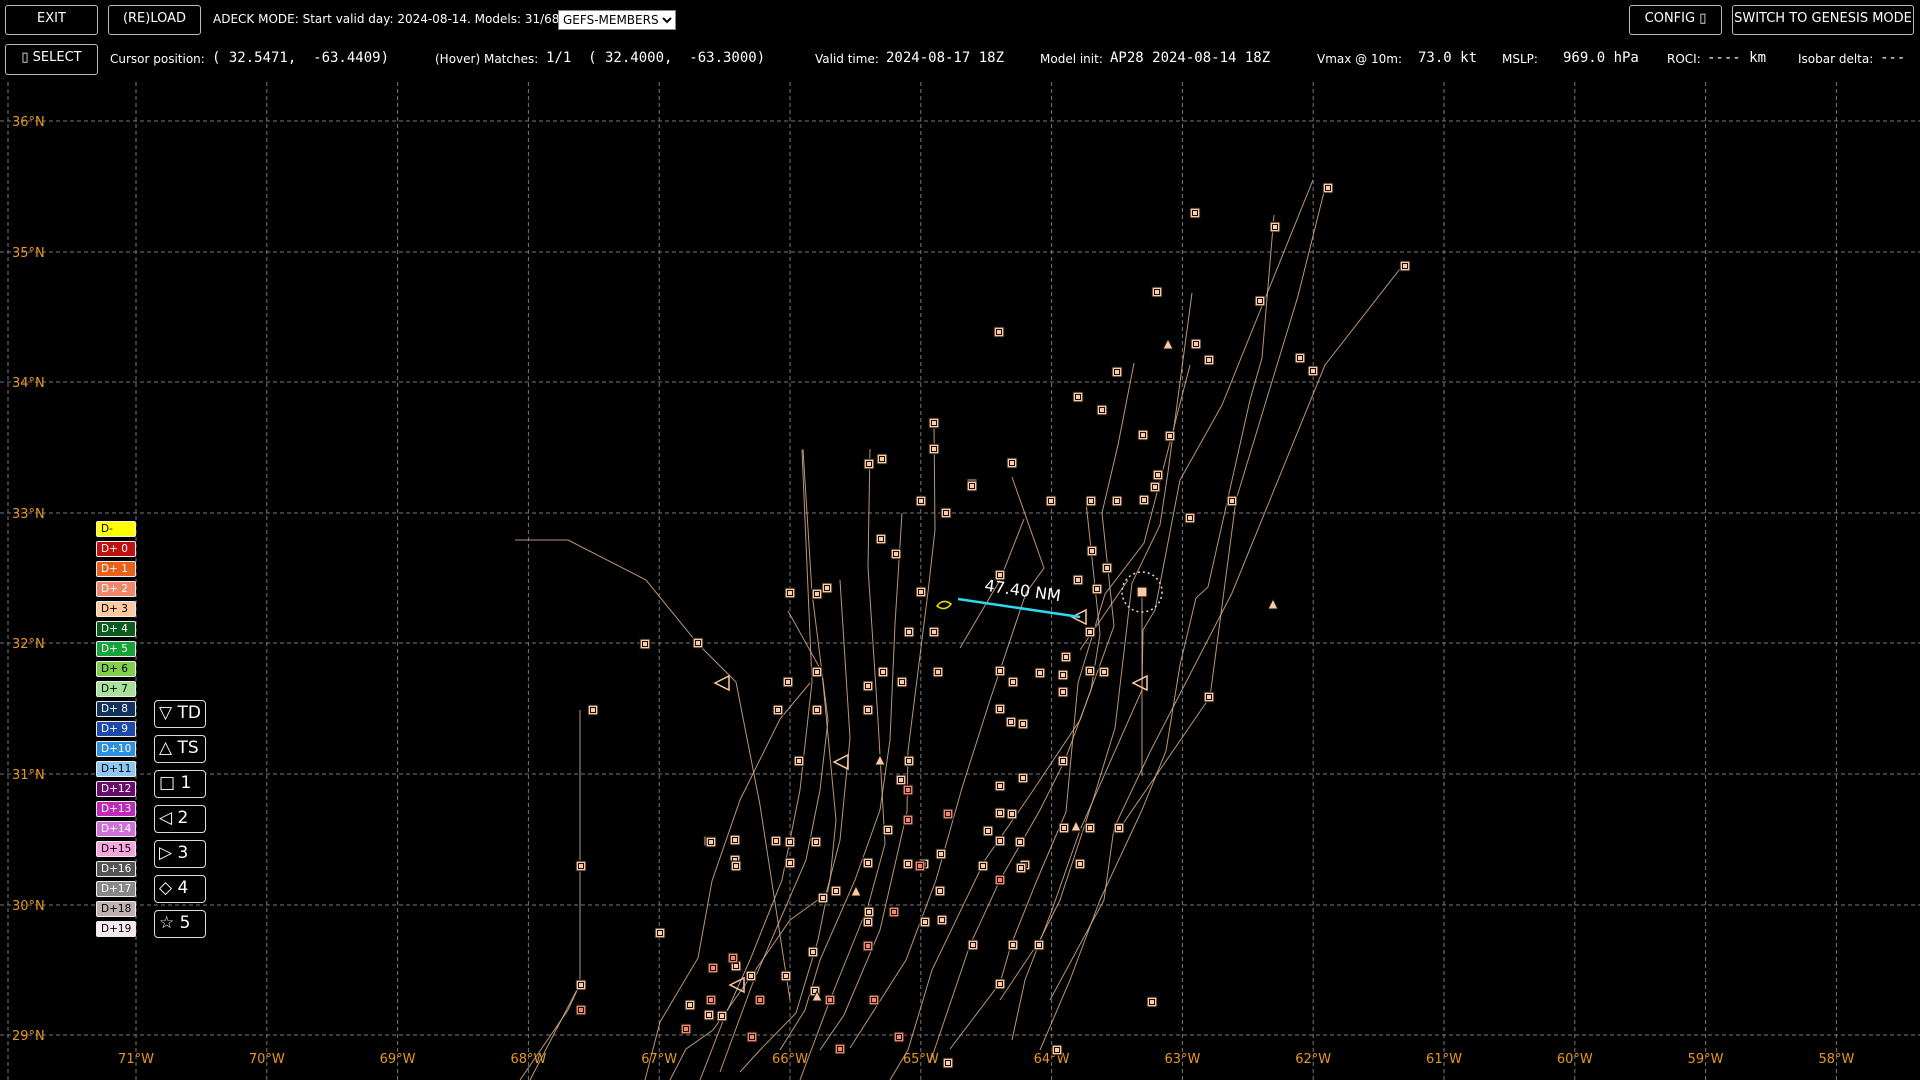  I want to click on reload-button: (RE)LOAD, so click(154, 20).